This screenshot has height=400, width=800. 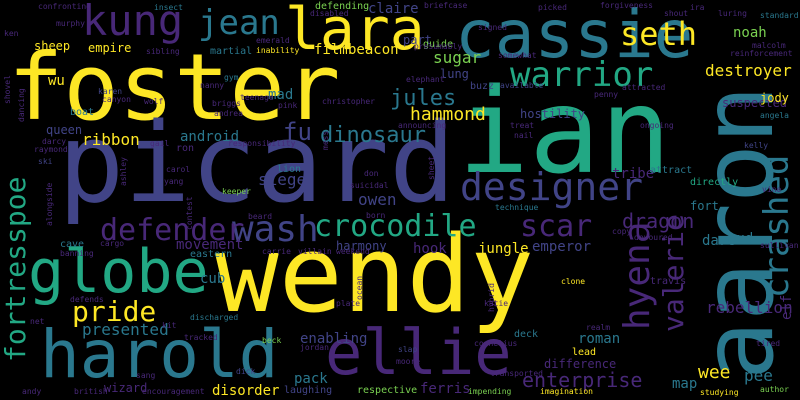 What do you see at coordinates (159, 354) in the screenshot?
I see `word-harold: harold` at bounding box center [159, 354].